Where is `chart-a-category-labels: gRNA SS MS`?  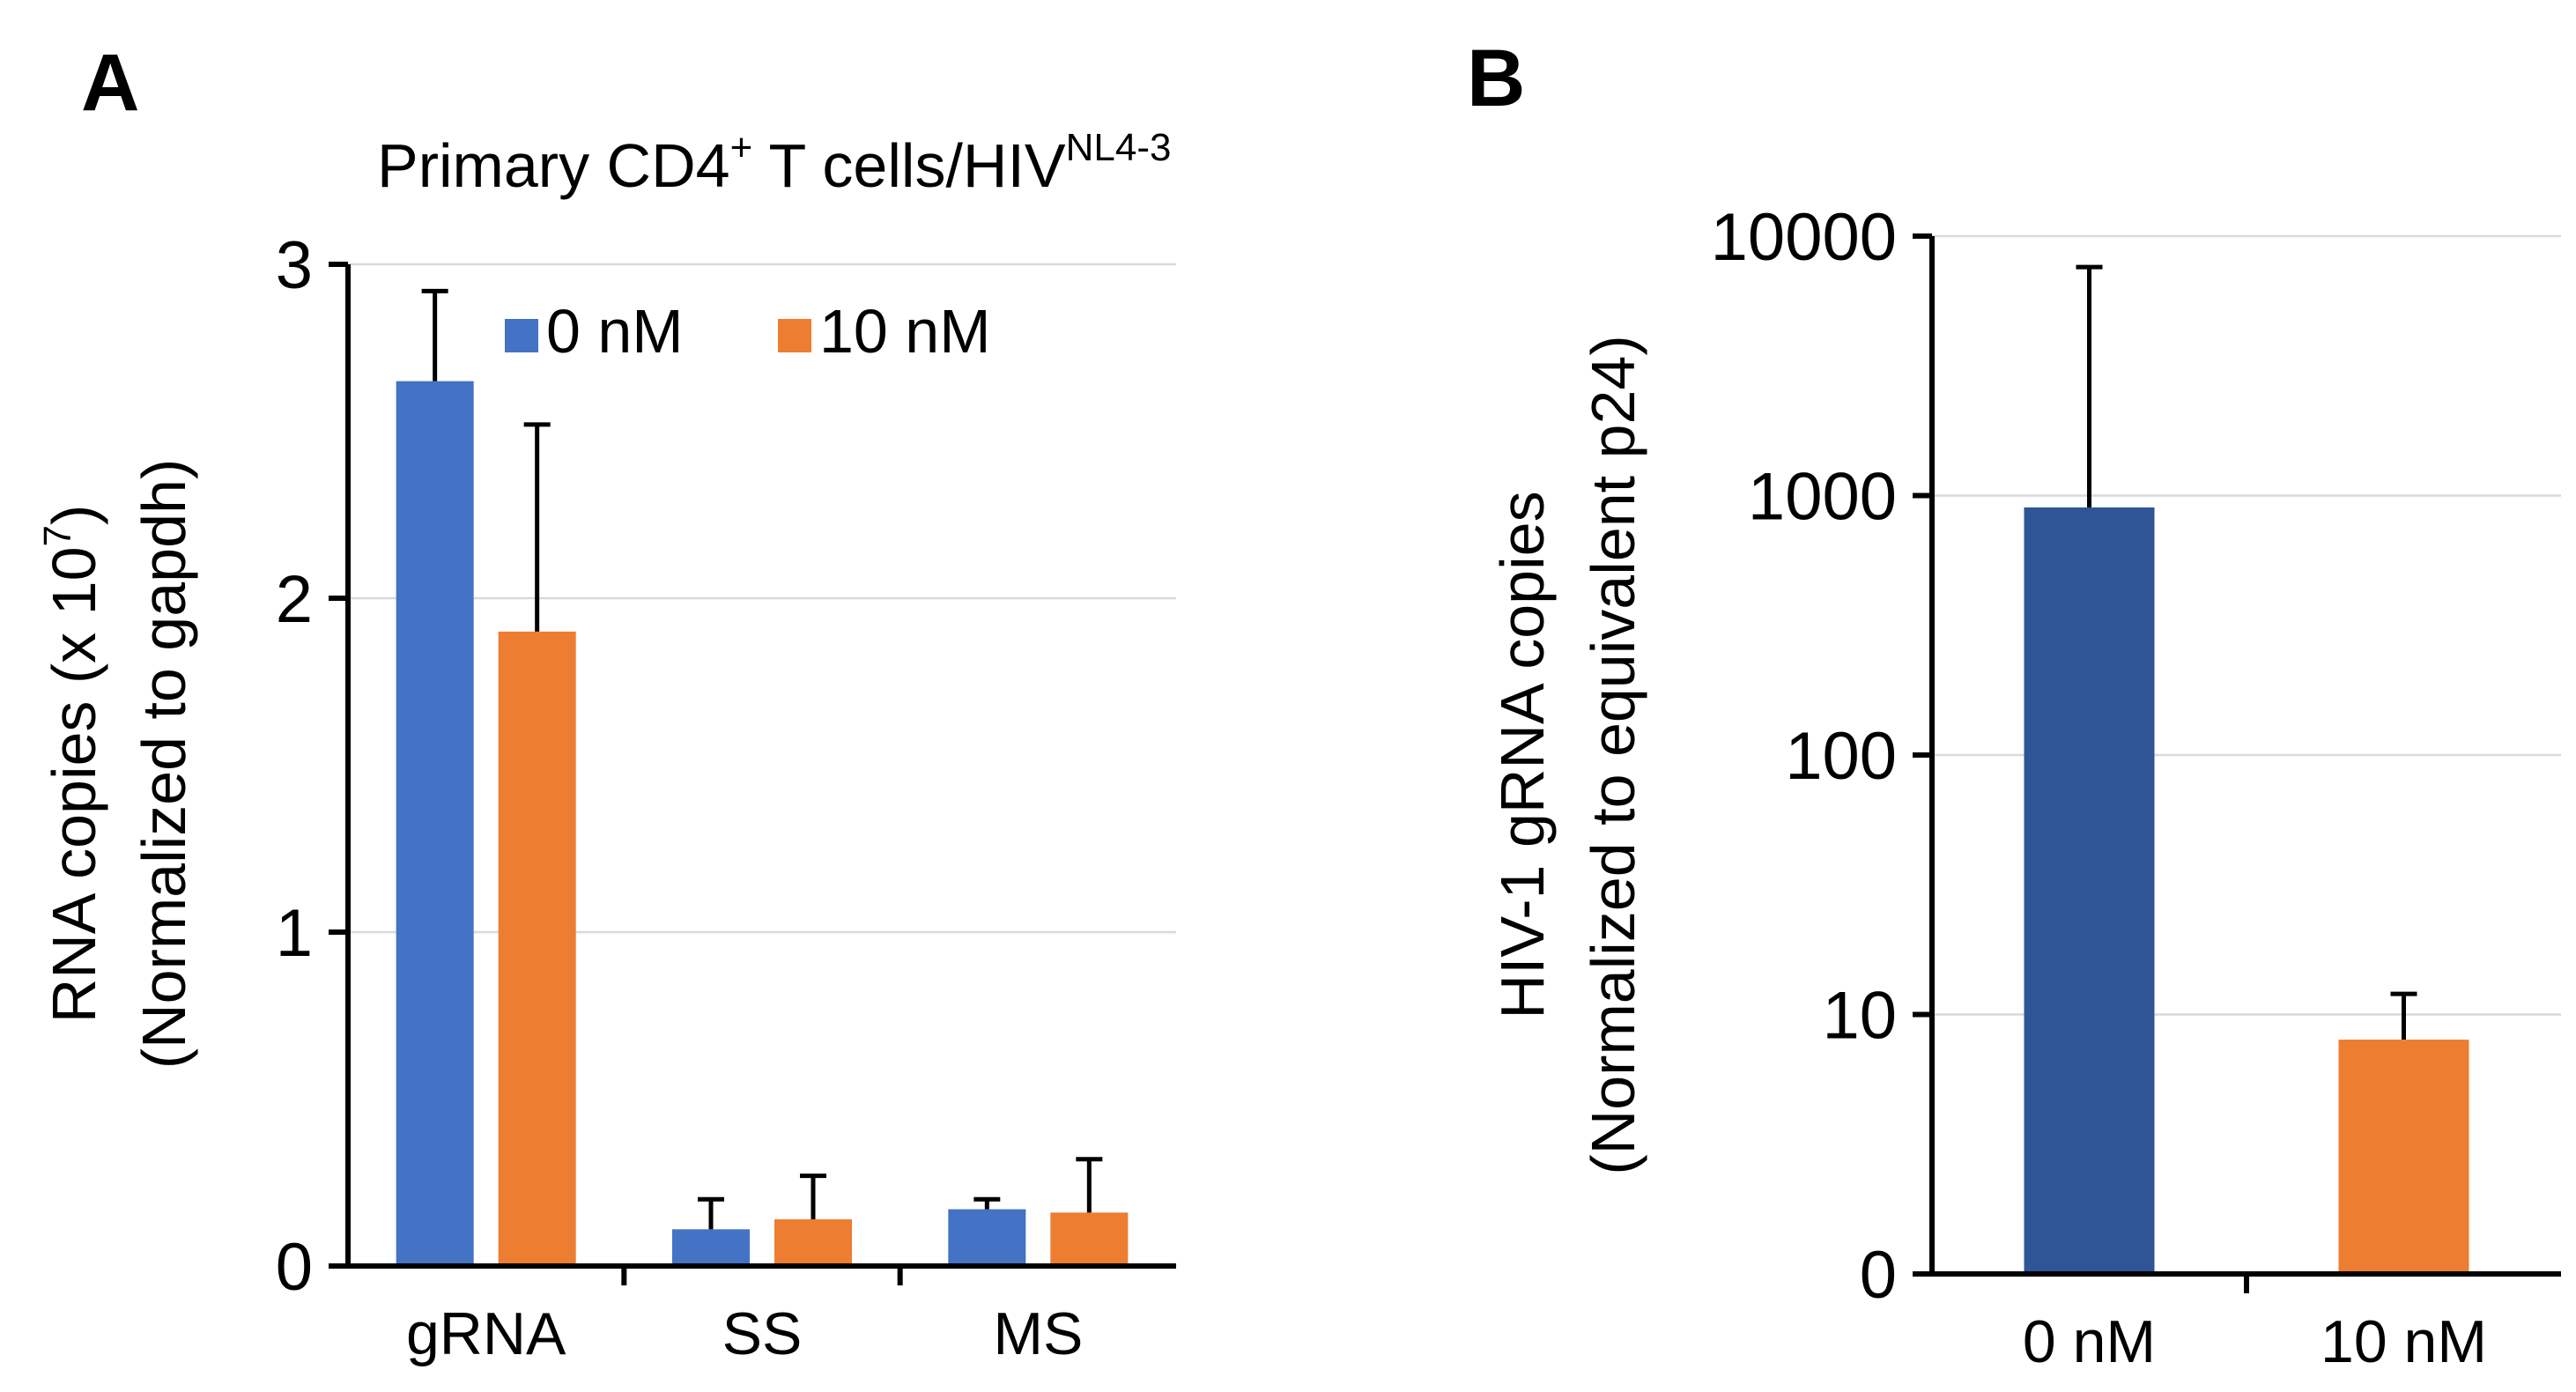
chart-a-category-labels: gRNA SS MS is located at coordinates (745, 1333).